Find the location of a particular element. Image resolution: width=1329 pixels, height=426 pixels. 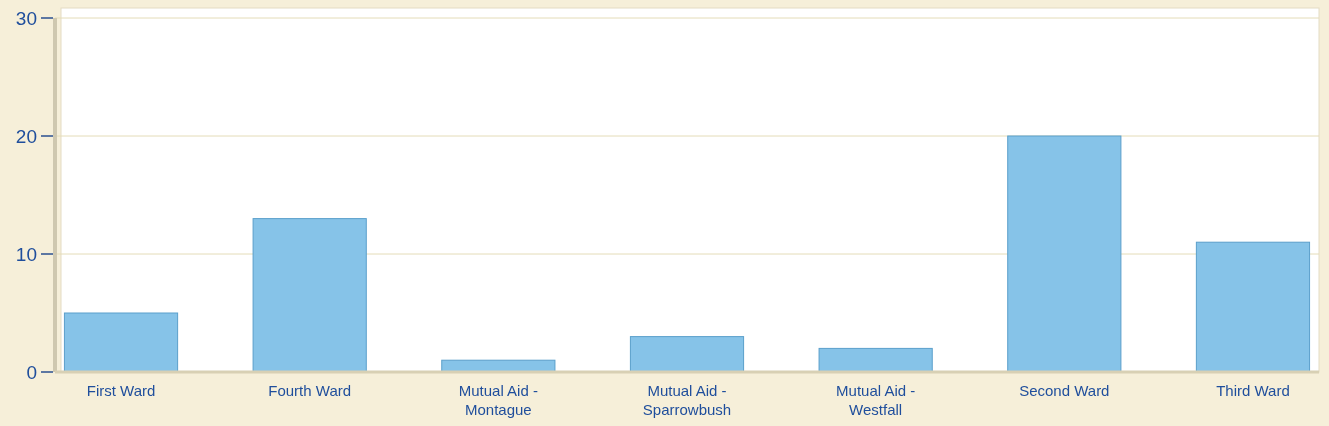

x-tick-label: Fourth Ward is located at coordinates (310, 390).